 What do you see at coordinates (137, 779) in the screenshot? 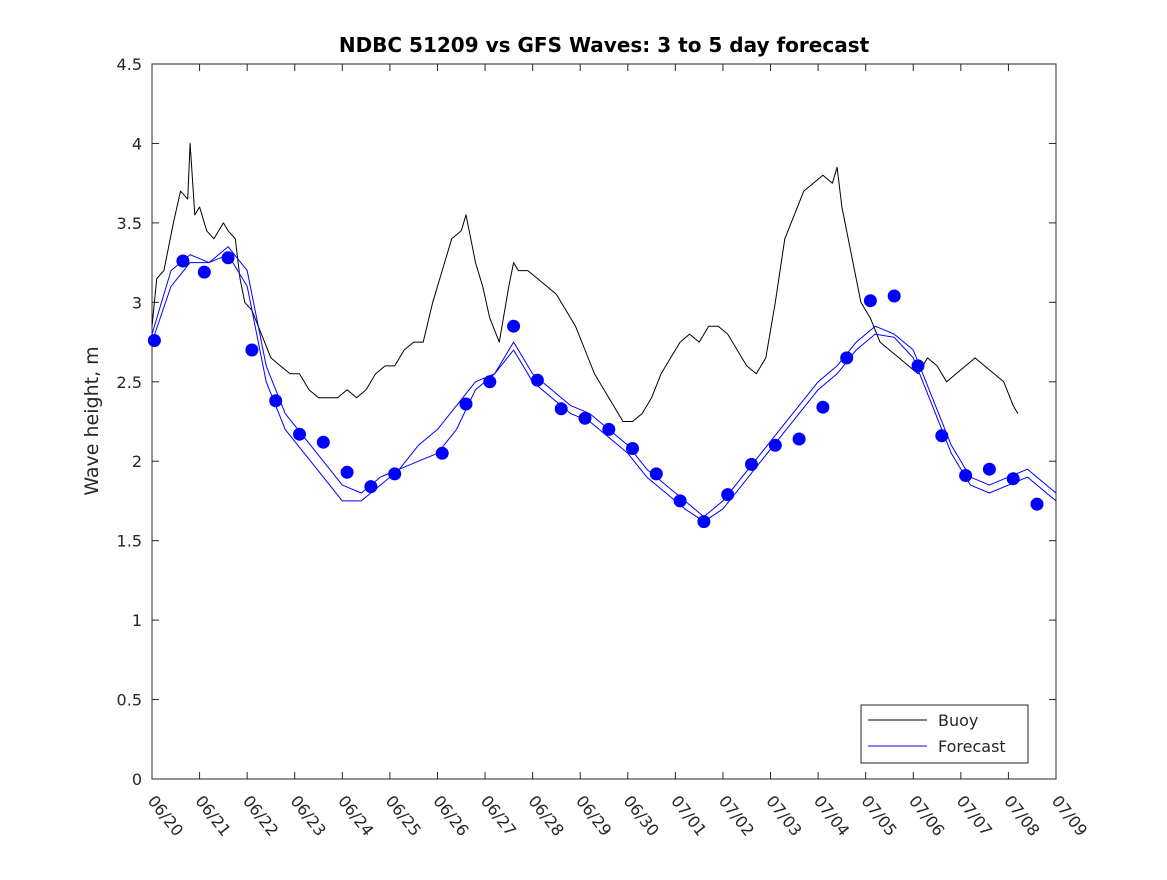
I see `y-tick-label: 0` at bounding box center [137, 779].